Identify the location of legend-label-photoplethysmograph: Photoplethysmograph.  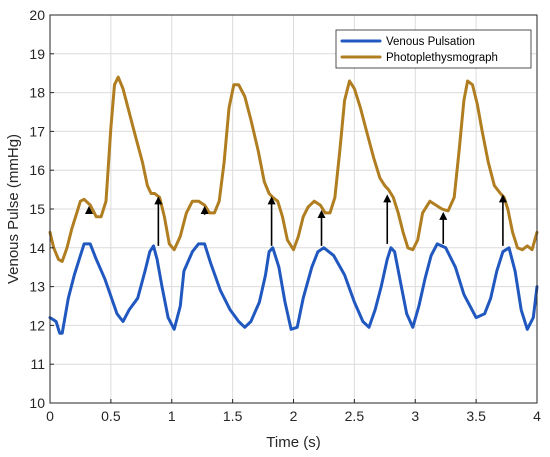
(442, 58).